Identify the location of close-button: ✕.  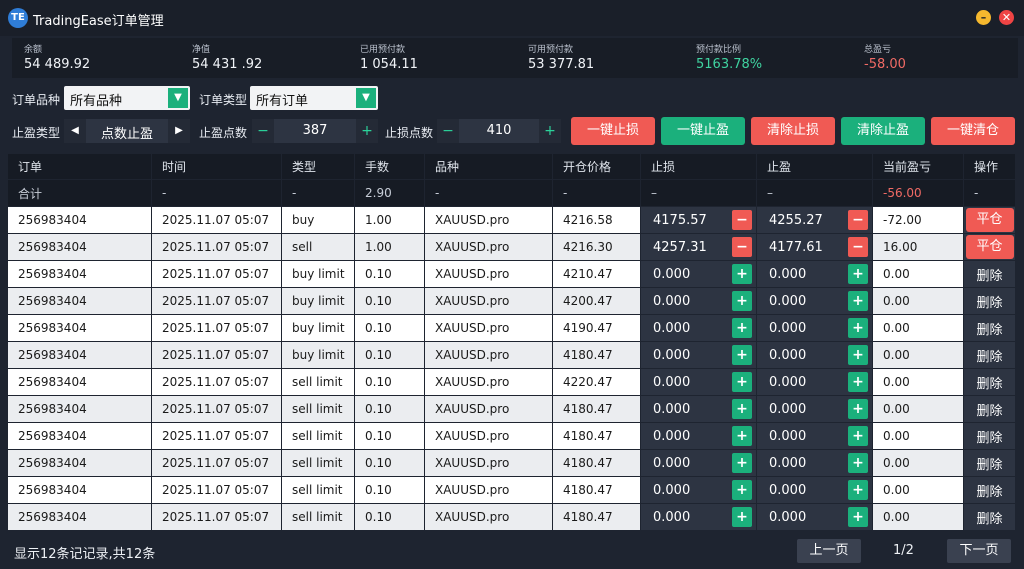
(1006, 17).